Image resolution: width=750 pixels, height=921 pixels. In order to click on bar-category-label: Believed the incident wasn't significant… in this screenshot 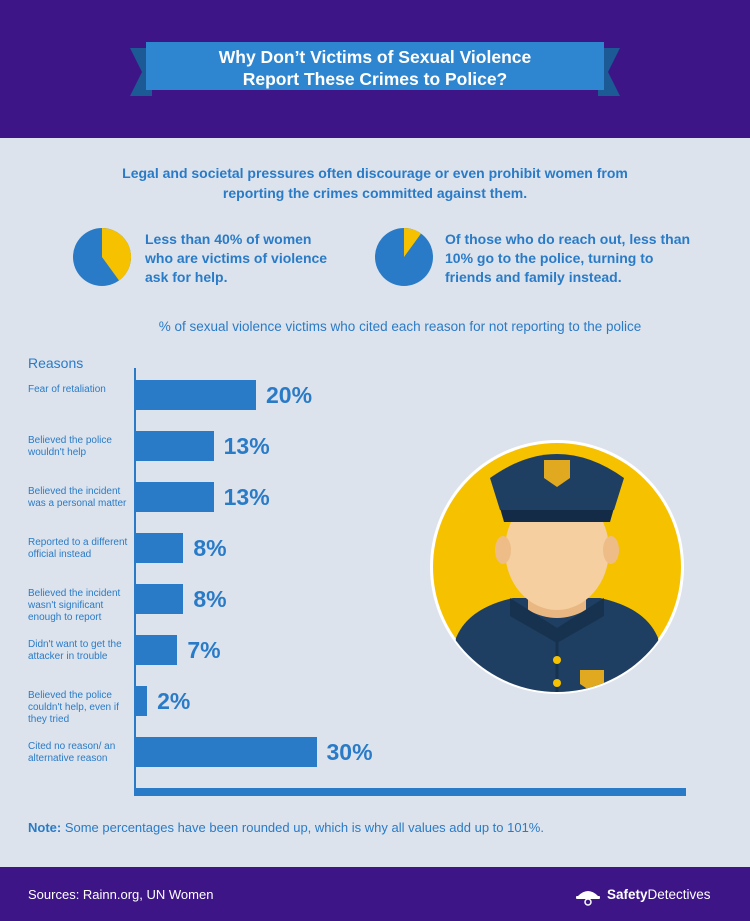, I will do `click(74, 605)`.